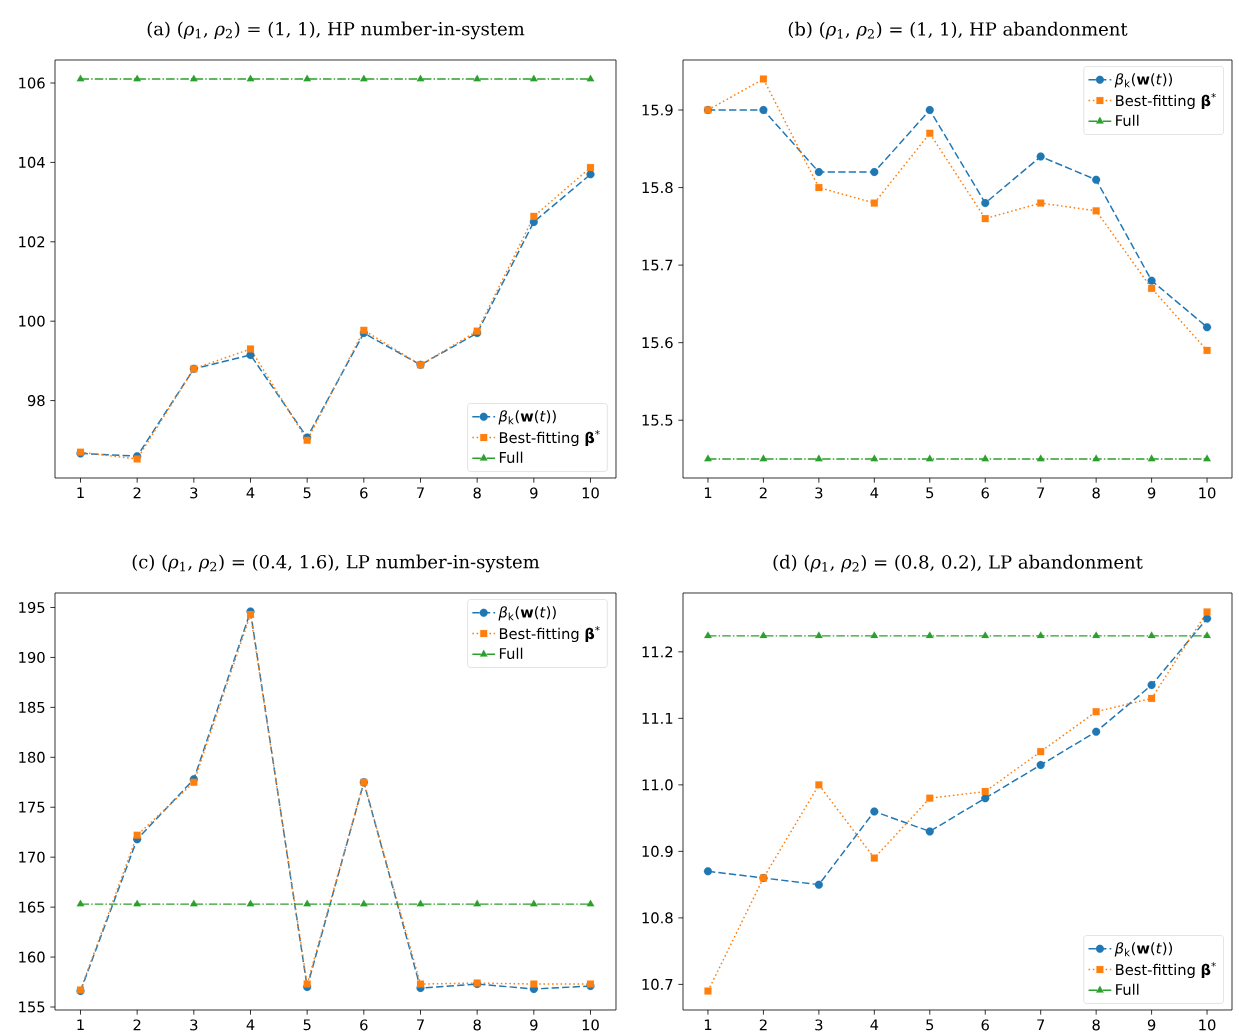 Image resolution: width=1239 pixels, height=1036 pixels. I want to click on y-tick-label: 165, so click(32, 907).